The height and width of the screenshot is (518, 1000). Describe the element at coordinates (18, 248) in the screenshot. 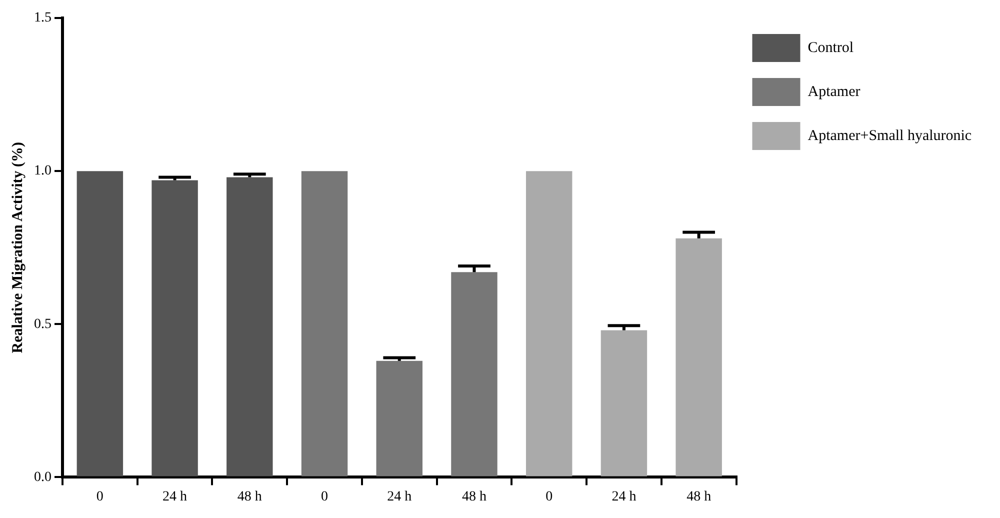

I see `y-axis-title: Realative Migration Activity (%)` at that location.